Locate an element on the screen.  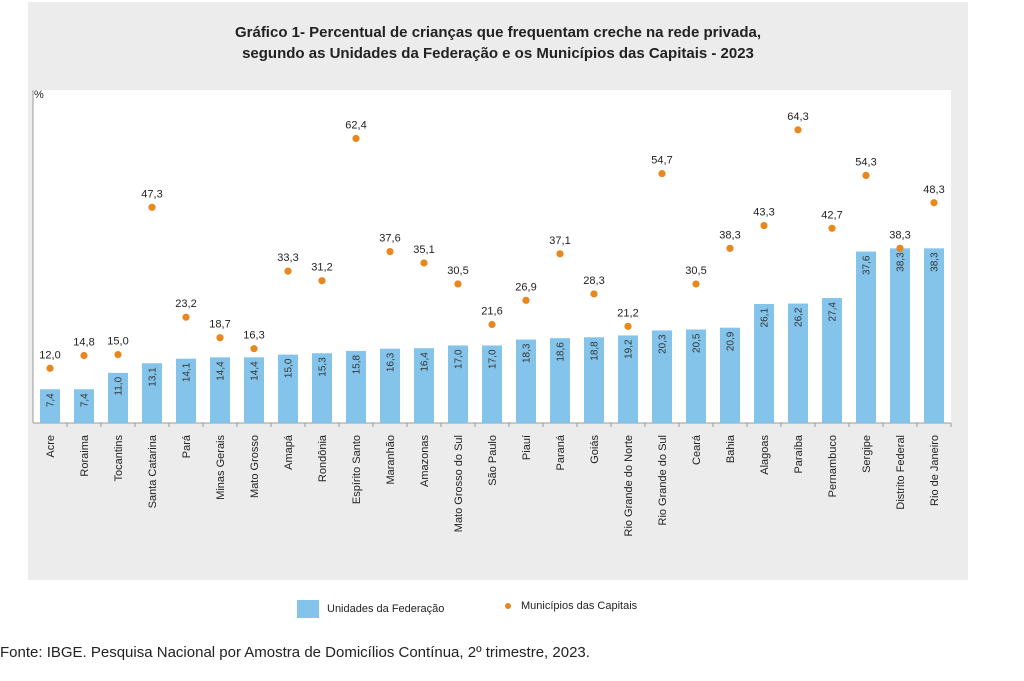
x-tick-label: Amapá is located at coordinates (289, 452).